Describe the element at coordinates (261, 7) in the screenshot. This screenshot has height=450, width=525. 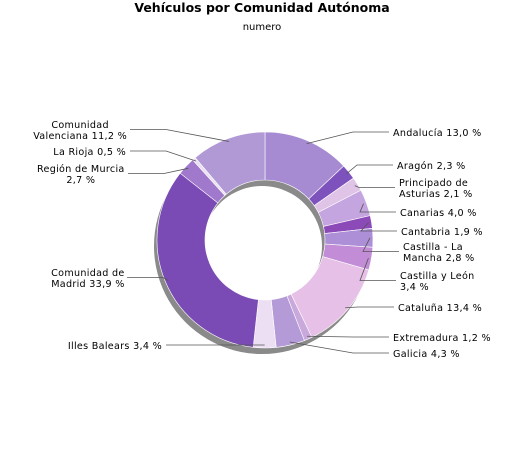
I see `chart-title: Vehículos por Comunidad Autónoma` at that location.